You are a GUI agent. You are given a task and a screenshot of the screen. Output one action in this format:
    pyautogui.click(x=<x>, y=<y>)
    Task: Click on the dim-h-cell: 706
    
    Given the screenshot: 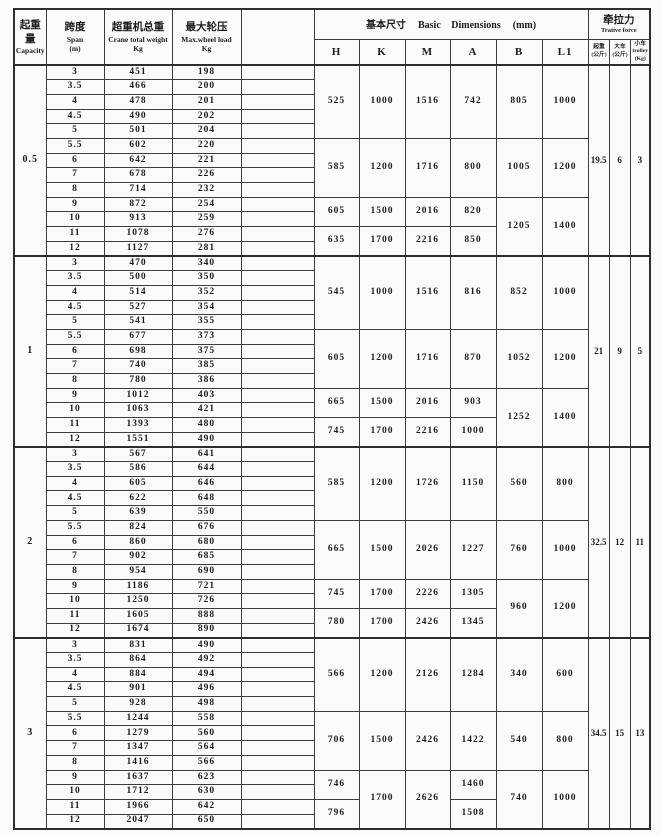 What is the action you would take?
    pyautogui.click(x=336, y=740)
    